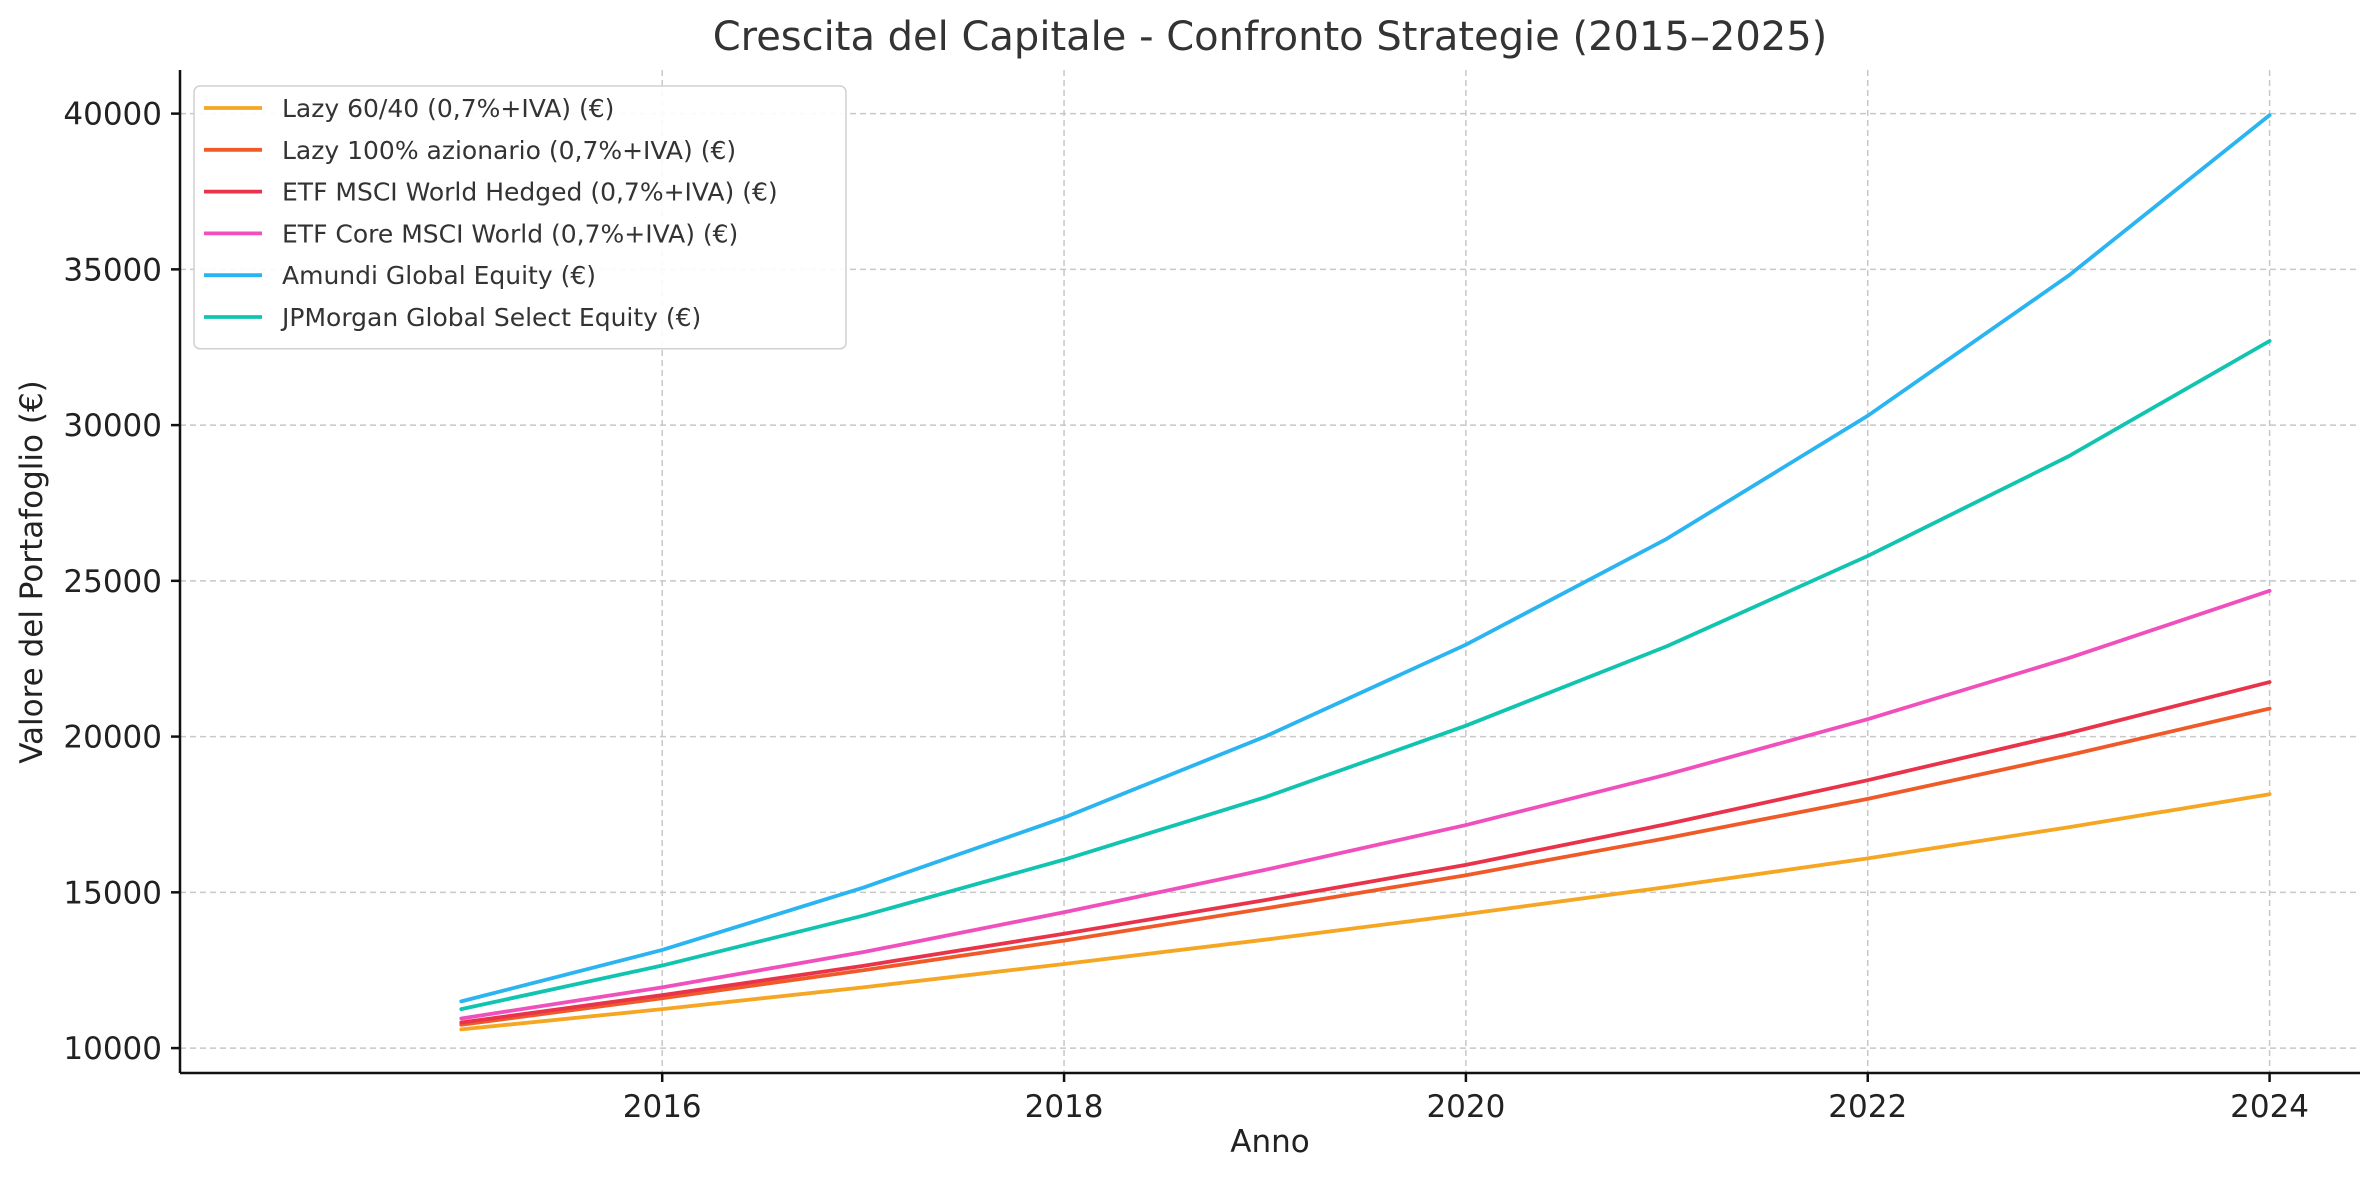  Describe the element at coordinates (509, 150) in the screenshot. I see `legend-label: Lazy 100% azionario (0,7%+IVA) (€)` at that location.